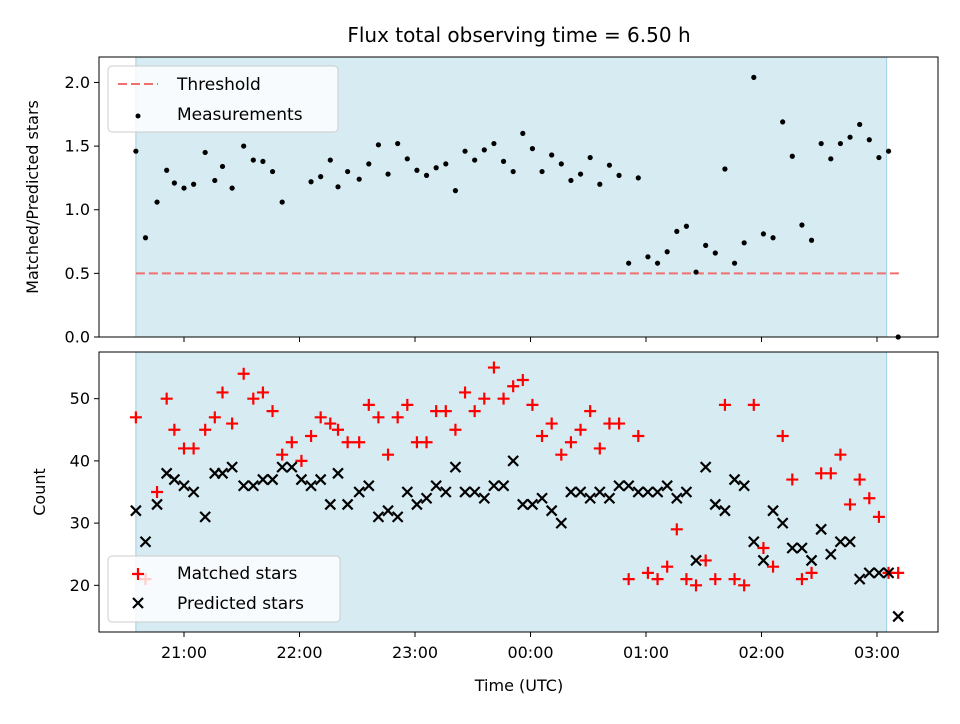  Describe the element at coordinates (530, 652) in the screenshot. I see `x-tick-label: 00:00` at that location.